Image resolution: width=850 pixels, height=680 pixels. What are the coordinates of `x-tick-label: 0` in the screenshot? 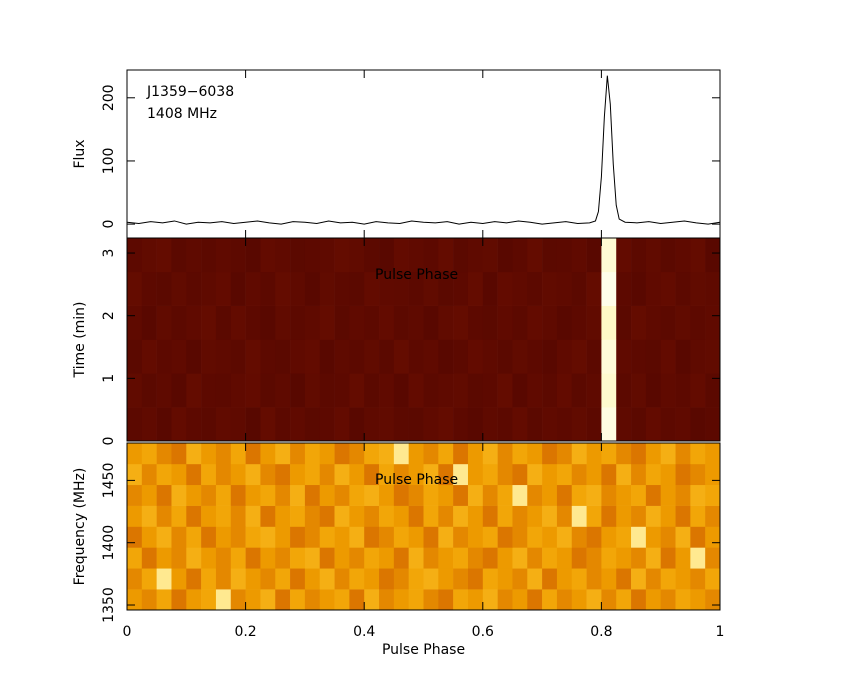 It's located at (127, 632).